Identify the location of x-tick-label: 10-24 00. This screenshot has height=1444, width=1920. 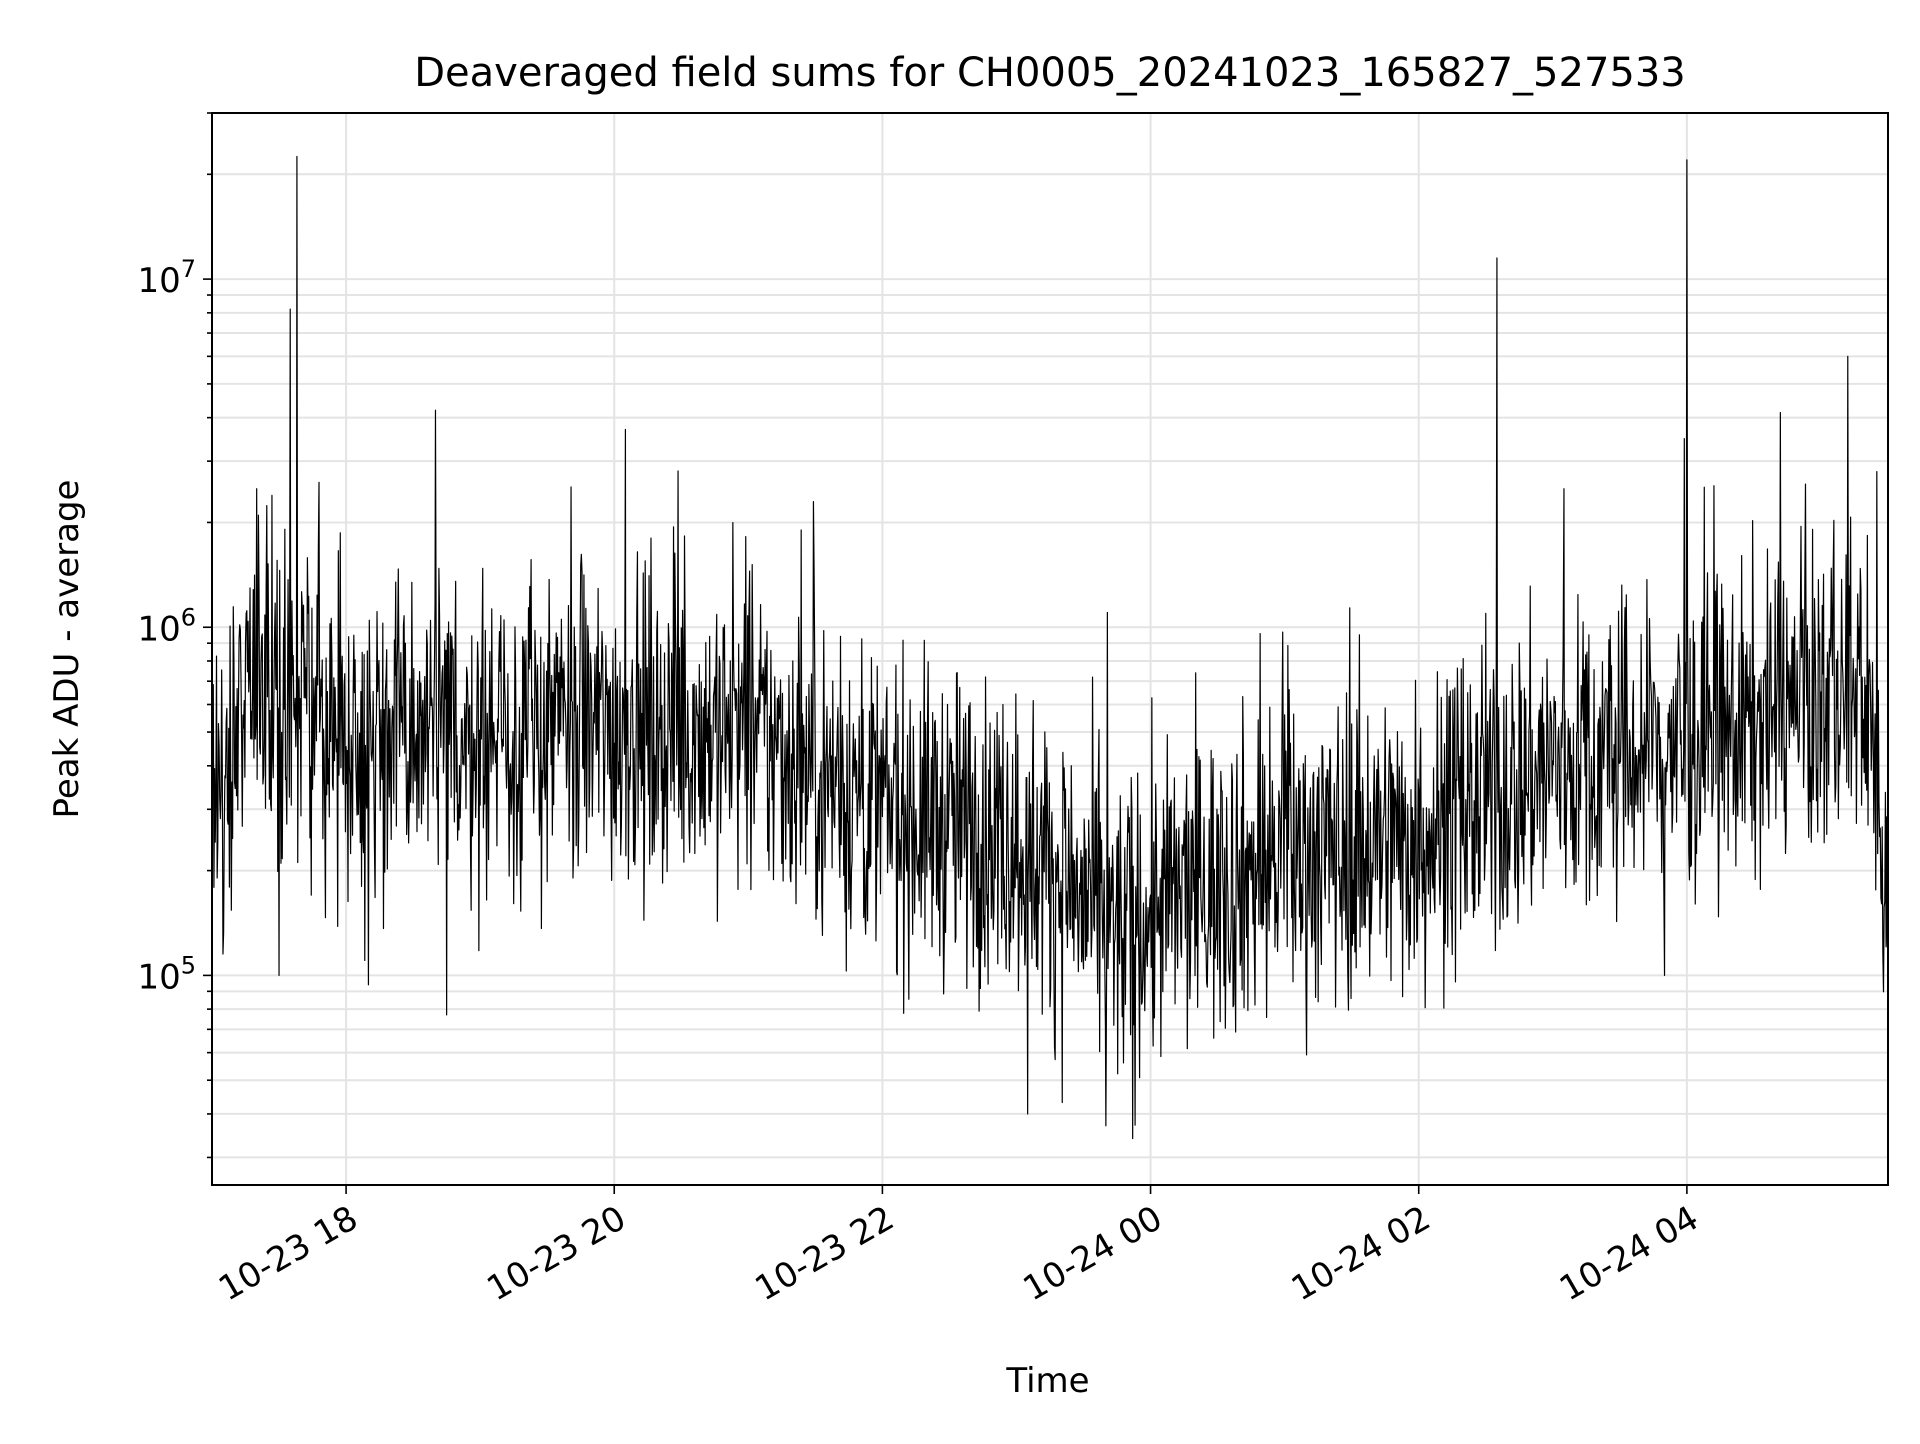
(1093, 1253).